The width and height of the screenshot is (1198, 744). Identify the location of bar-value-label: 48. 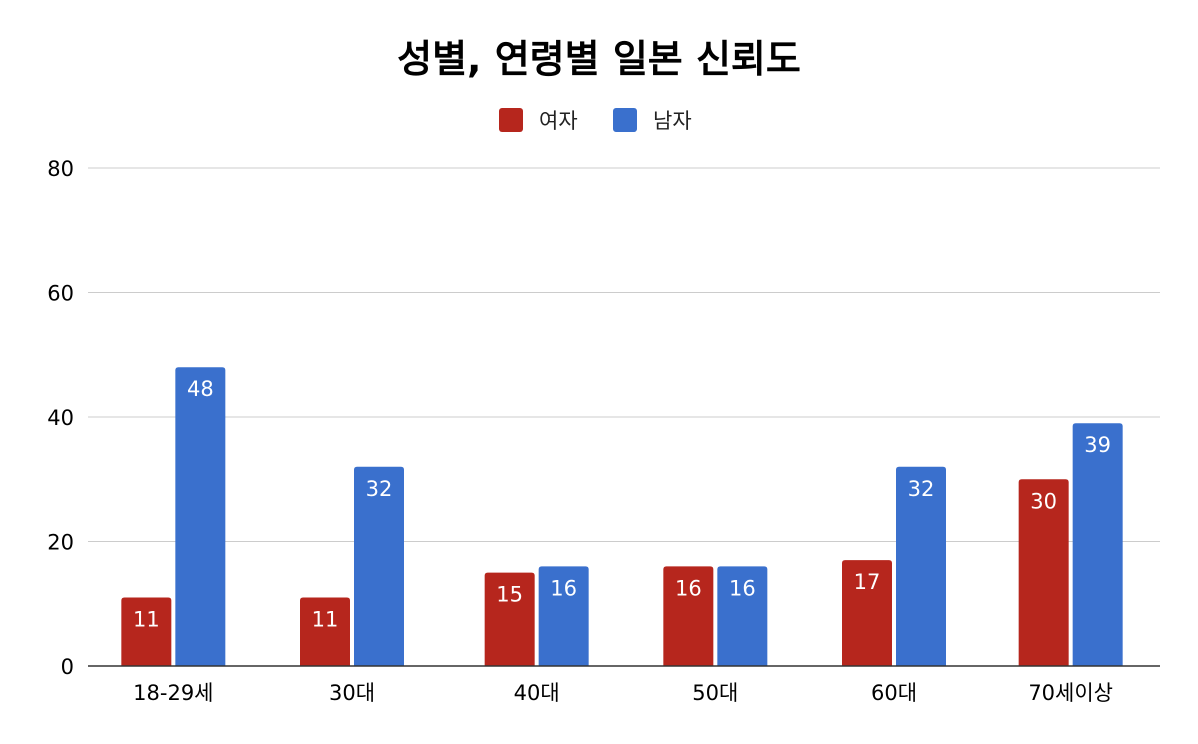
(200, 389).